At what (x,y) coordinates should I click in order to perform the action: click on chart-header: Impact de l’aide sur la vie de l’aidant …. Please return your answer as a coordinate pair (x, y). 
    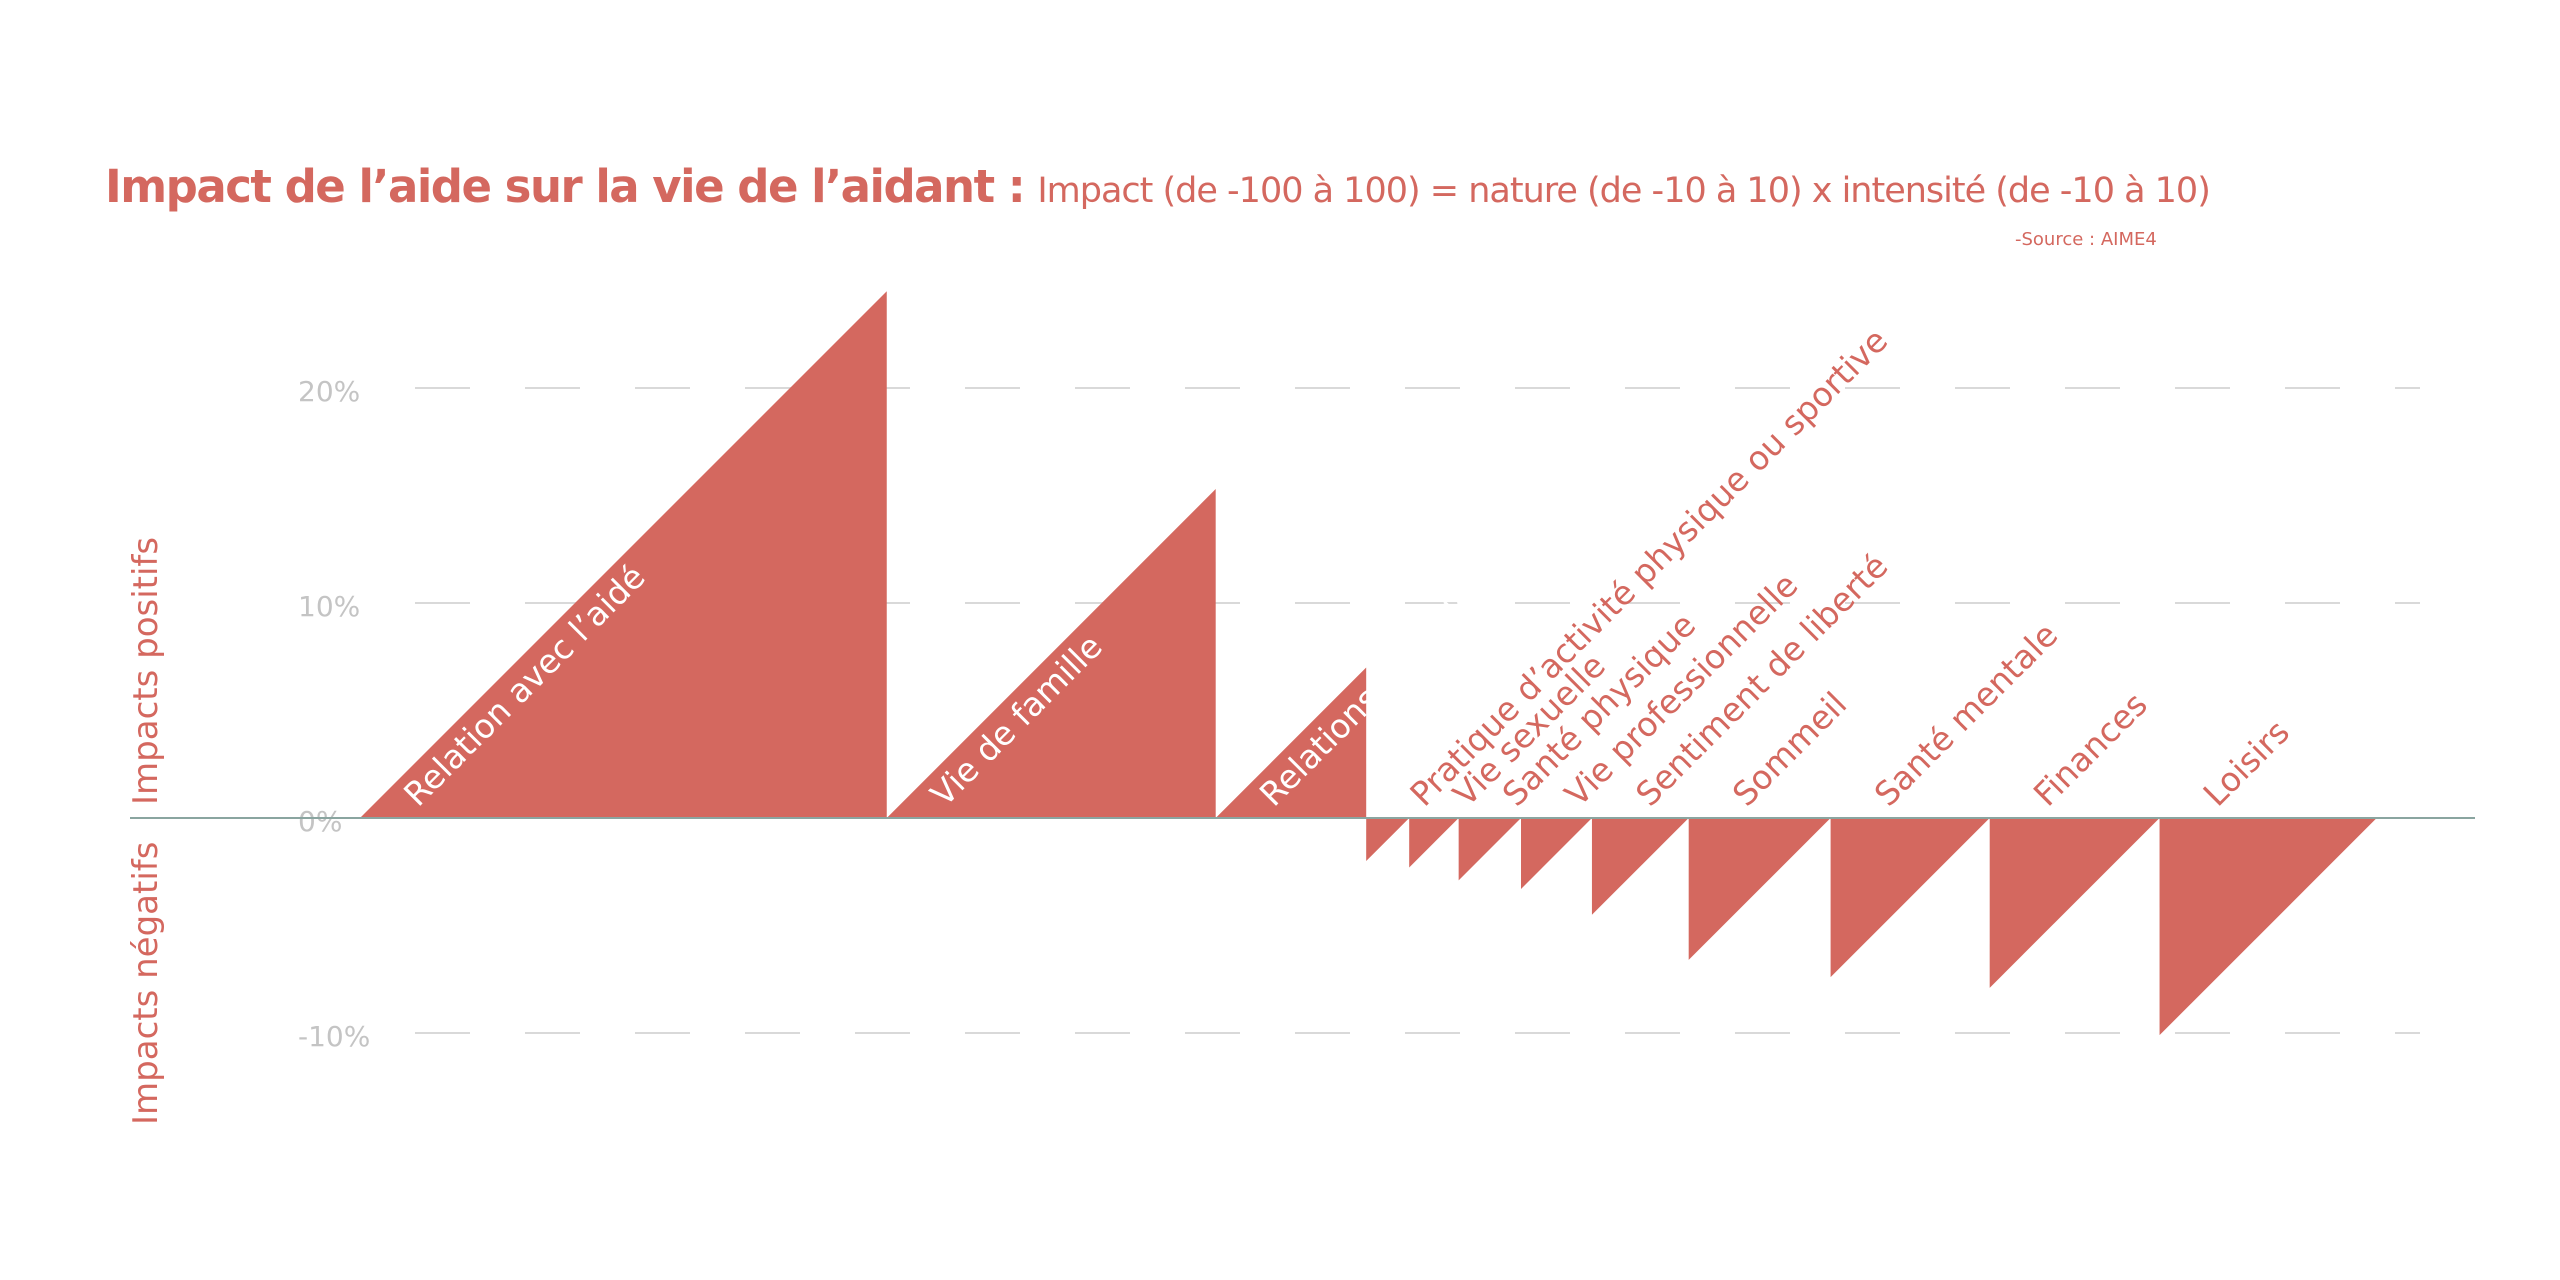
    Looking at the image, I should click on (1158, 186).